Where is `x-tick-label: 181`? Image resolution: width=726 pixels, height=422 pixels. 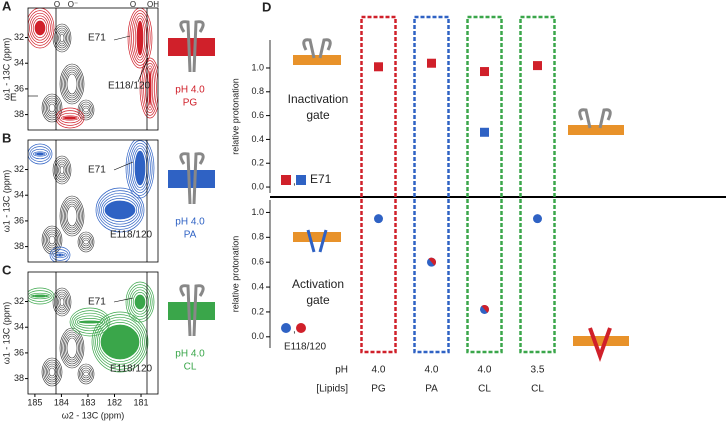 x-tick-label: 181 is located at coordinates (141, 402).